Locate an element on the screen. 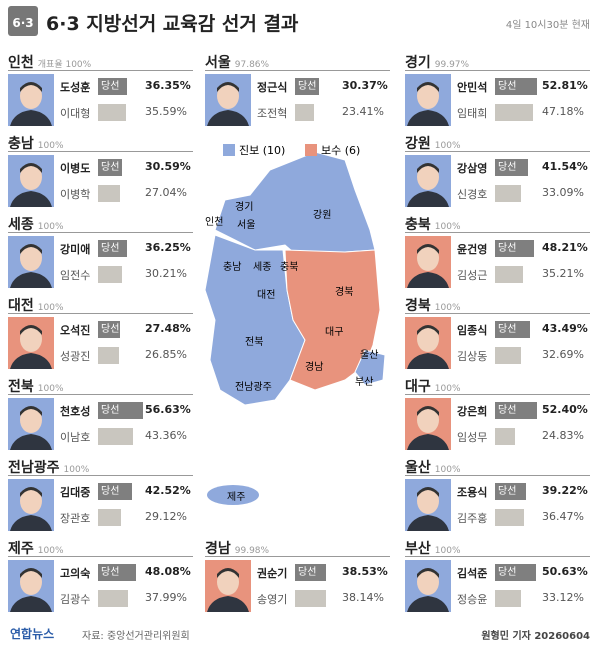 The image size is (600, 649). count-rate: 개표율 100% is located at coordinates (64, 65).